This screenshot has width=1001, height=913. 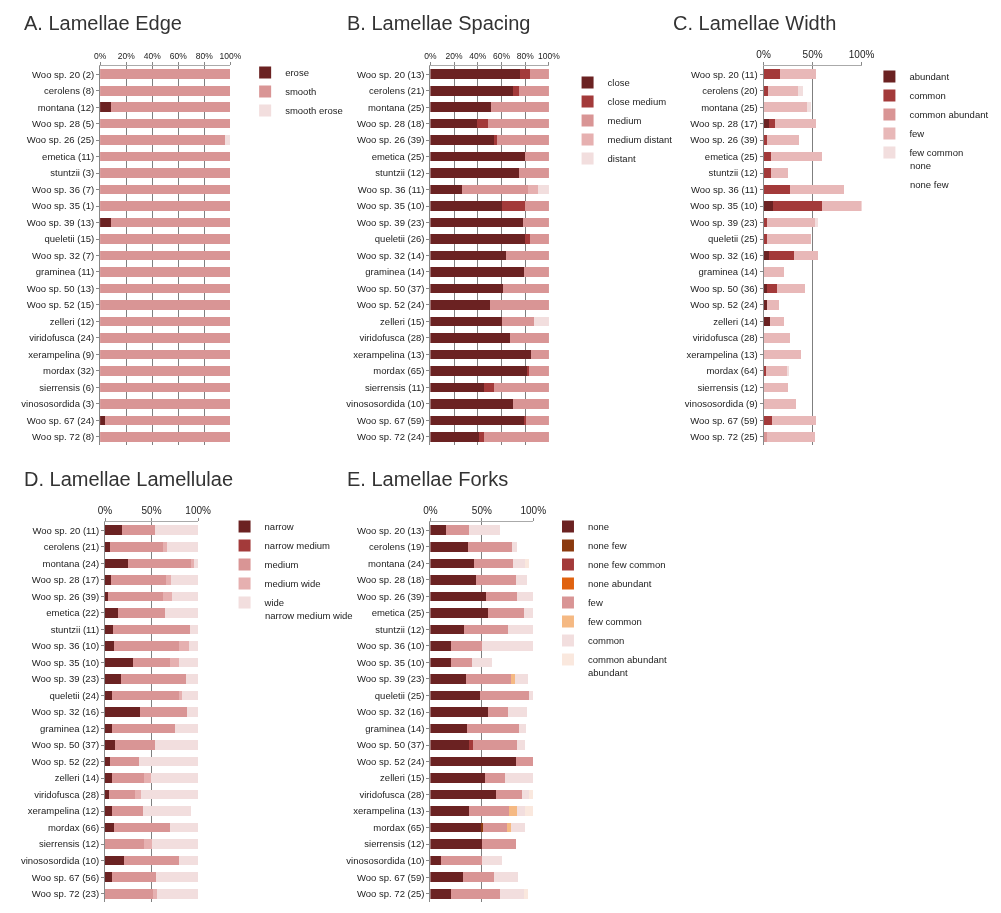 I want to click on y-tick-label: Woo sp. 67 (59), so click(x=391, y=877).